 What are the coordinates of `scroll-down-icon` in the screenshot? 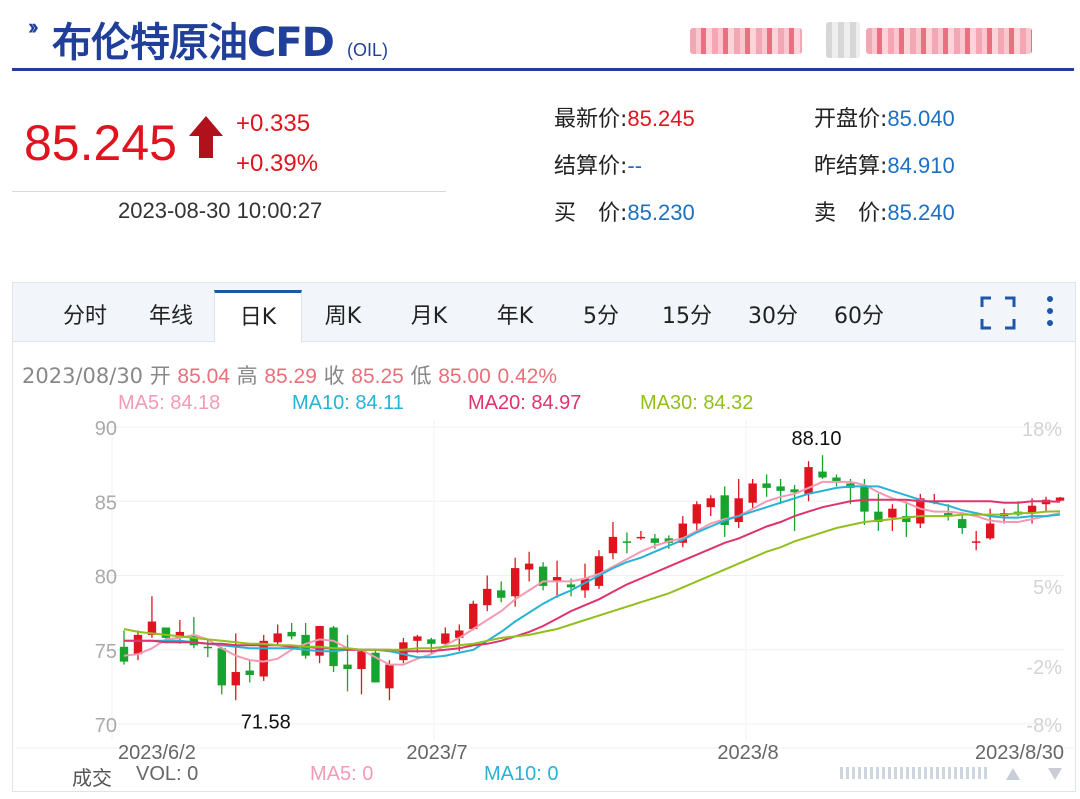 It's located at (1055, 774).